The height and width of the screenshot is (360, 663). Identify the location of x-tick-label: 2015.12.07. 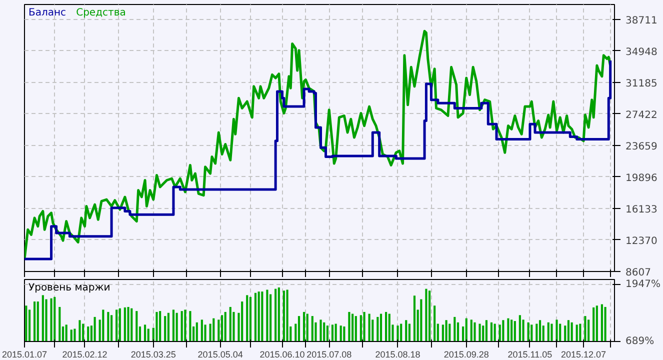
(583, 355).